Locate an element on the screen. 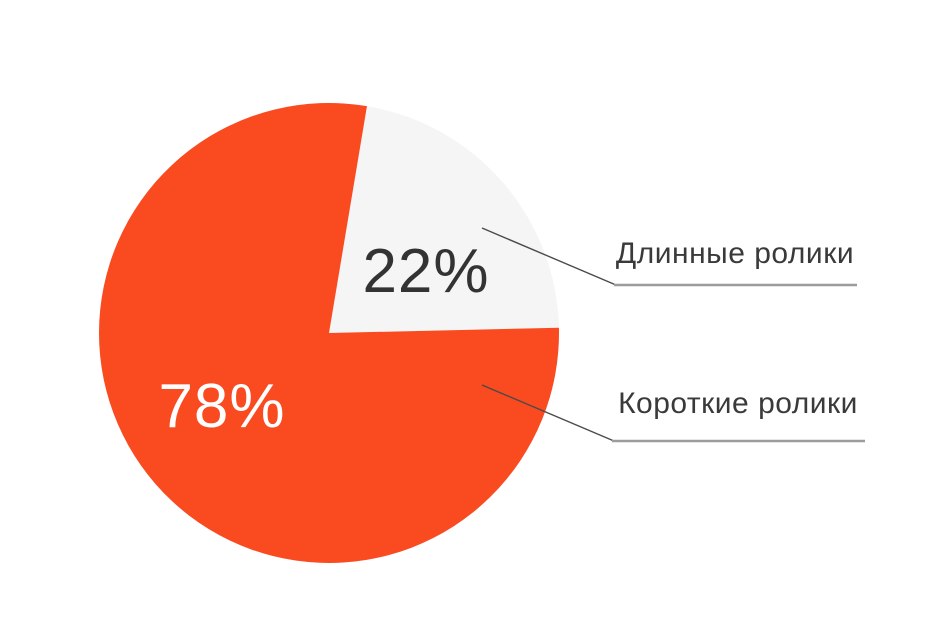 Image resolution: width=926 pixels, height=630 pixels. callout-diagonal-line-short-videos is located at coordinates (548, 413).